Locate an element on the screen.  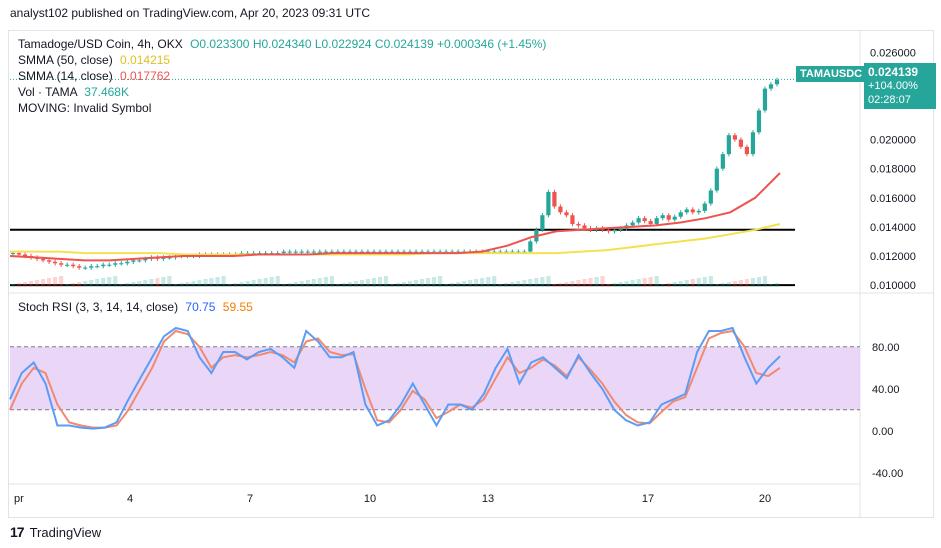
time-tick-label: 7 is located at coordinates (250, 499).